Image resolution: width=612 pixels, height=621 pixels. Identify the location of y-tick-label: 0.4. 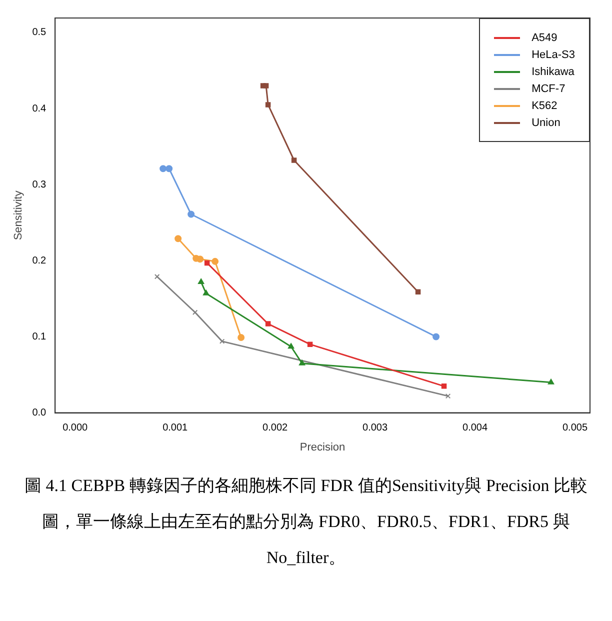
(39, 108).